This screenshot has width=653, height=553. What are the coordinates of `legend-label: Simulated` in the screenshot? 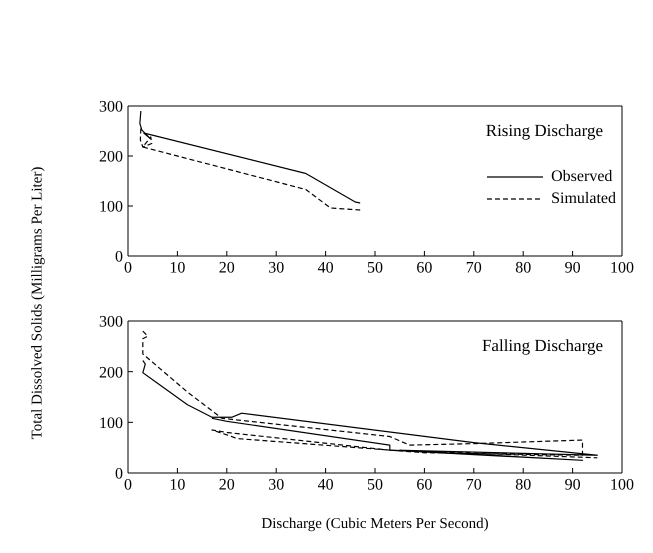 It's located at (583, 199).